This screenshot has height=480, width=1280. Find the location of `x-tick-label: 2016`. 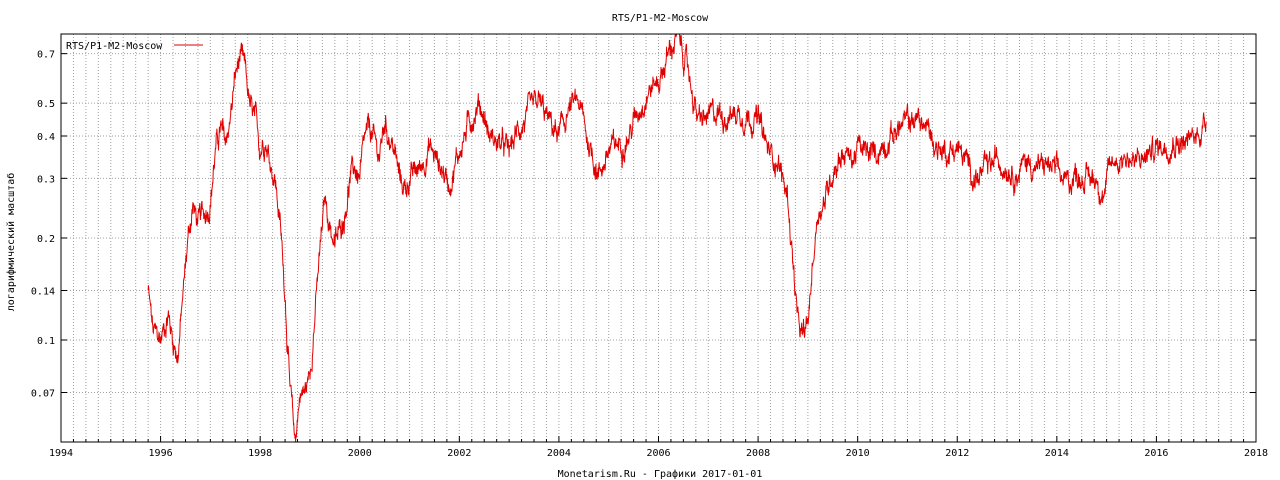

x-tick-label: 2016 is located at coordinates (1156, 453).